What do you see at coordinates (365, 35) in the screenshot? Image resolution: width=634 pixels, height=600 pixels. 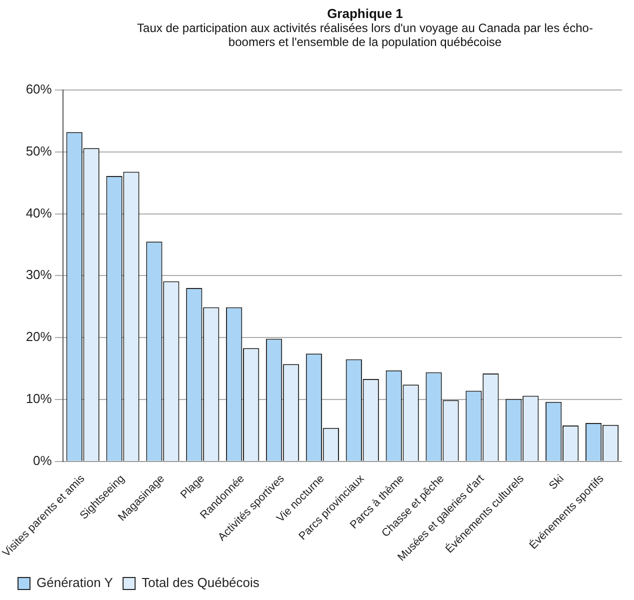 I see `chart-subtitle: Taux de participation aux activités réalisées lors d'un voyage au Canada par les écho-boomers et l'ensemble de la population québécoise` at bounding box center [365, 35].